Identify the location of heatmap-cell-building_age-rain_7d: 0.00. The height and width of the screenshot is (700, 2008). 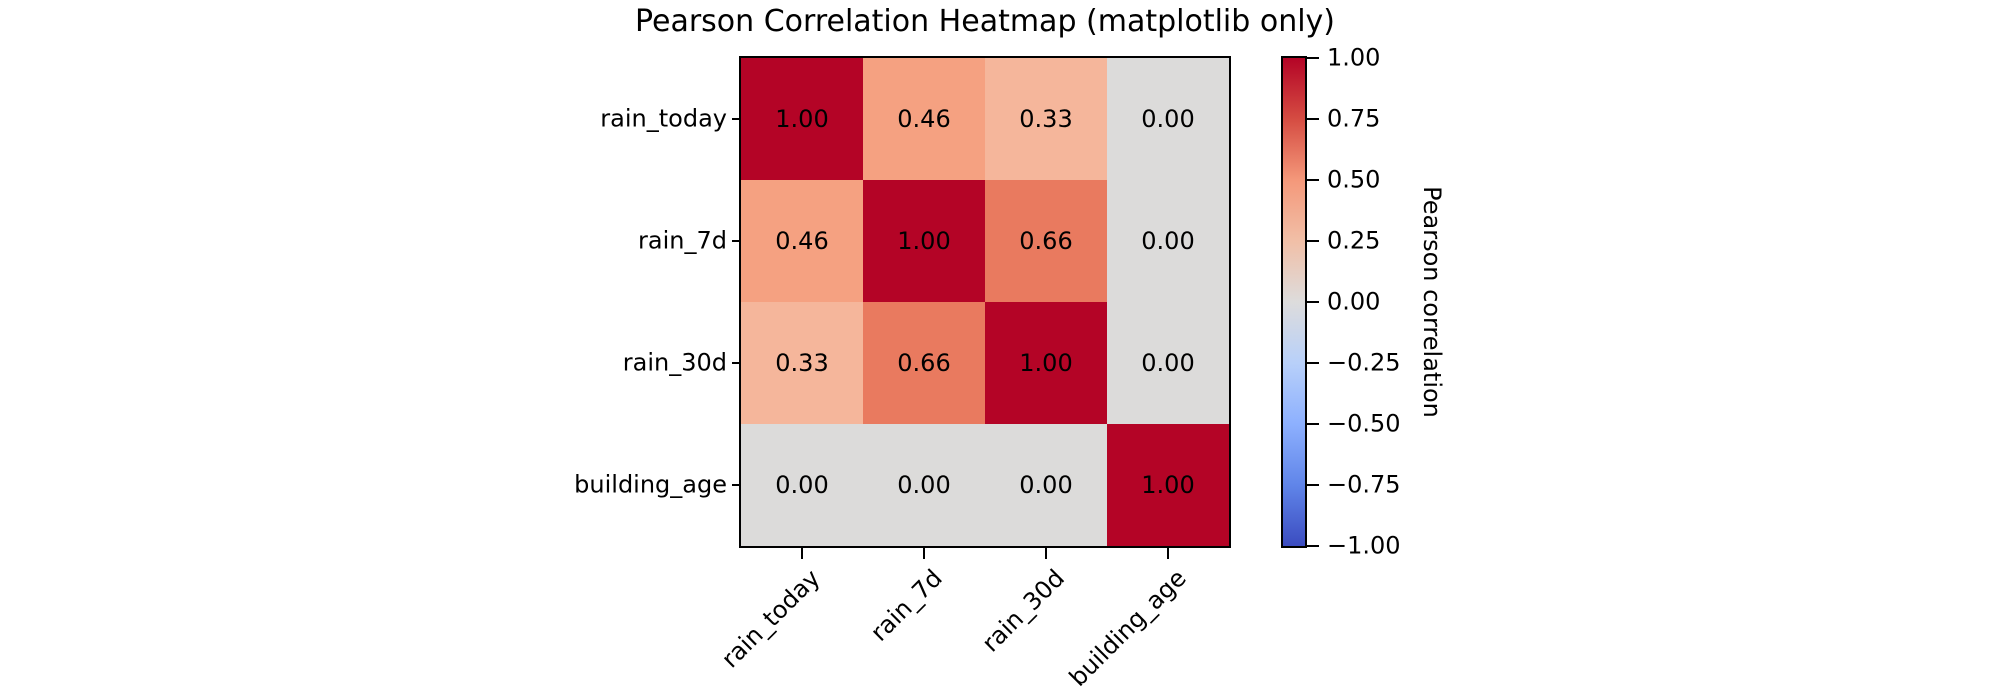
(924, 485).